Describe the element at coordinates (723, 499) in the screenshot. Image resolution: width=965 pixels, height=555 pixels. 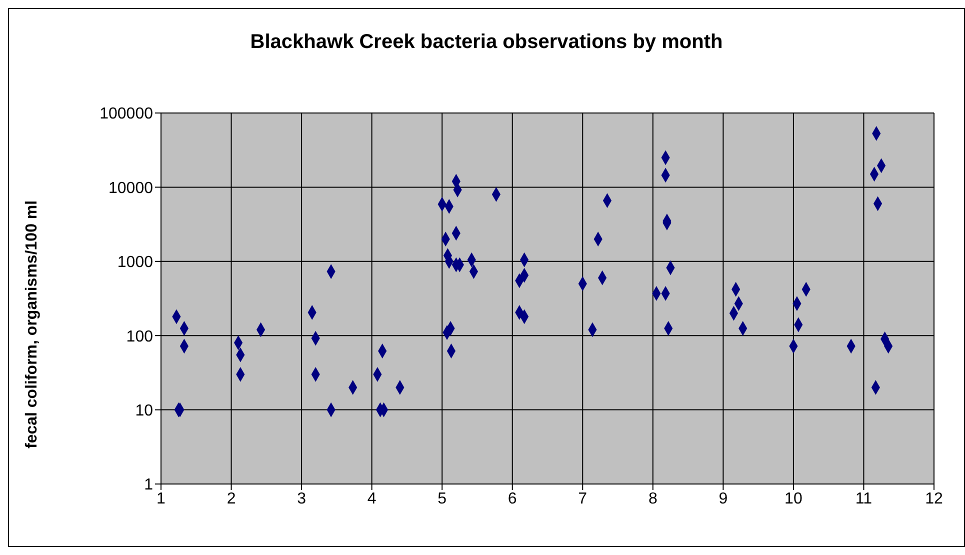
I see `x-tick-label: 9` at that location.